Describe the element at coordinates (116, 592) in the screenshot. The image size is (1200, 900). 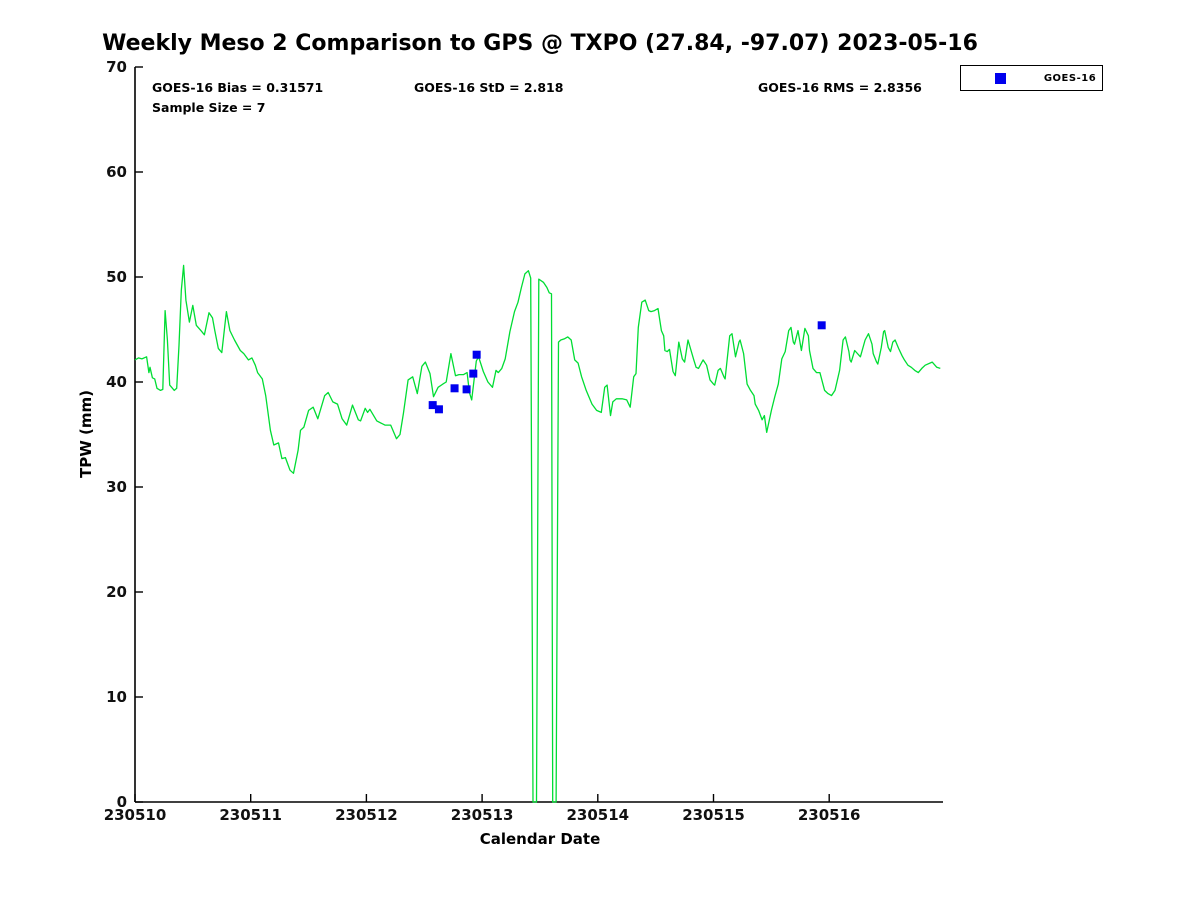
I see `y-tick-label: 20` at that location.